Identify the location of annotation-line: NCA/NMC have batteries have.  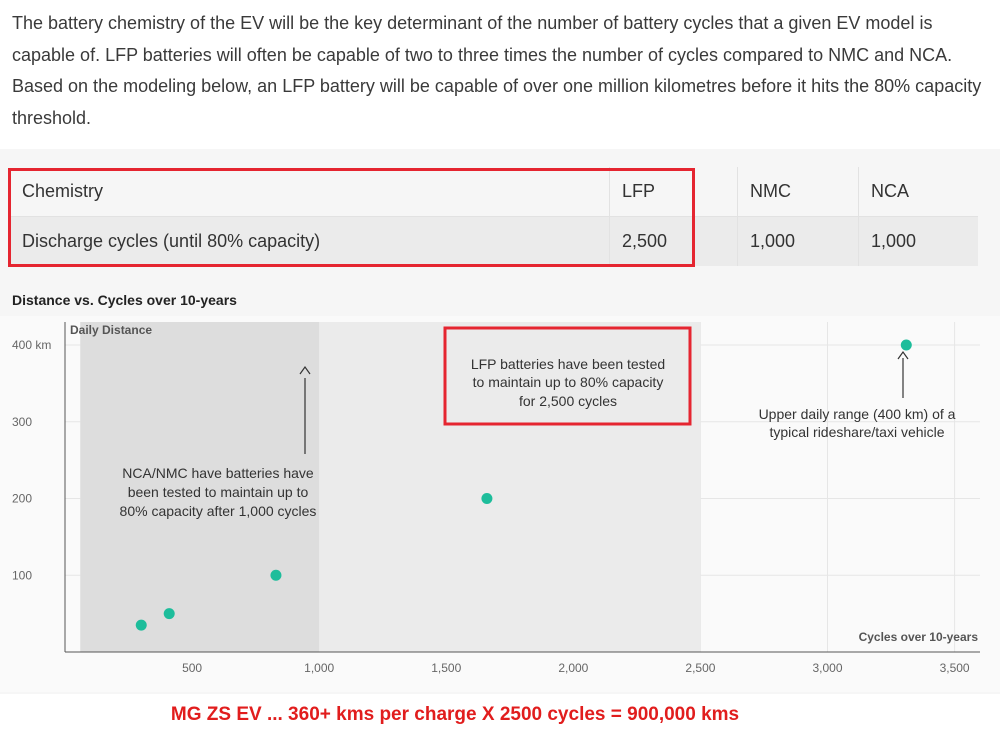
(218, 473).